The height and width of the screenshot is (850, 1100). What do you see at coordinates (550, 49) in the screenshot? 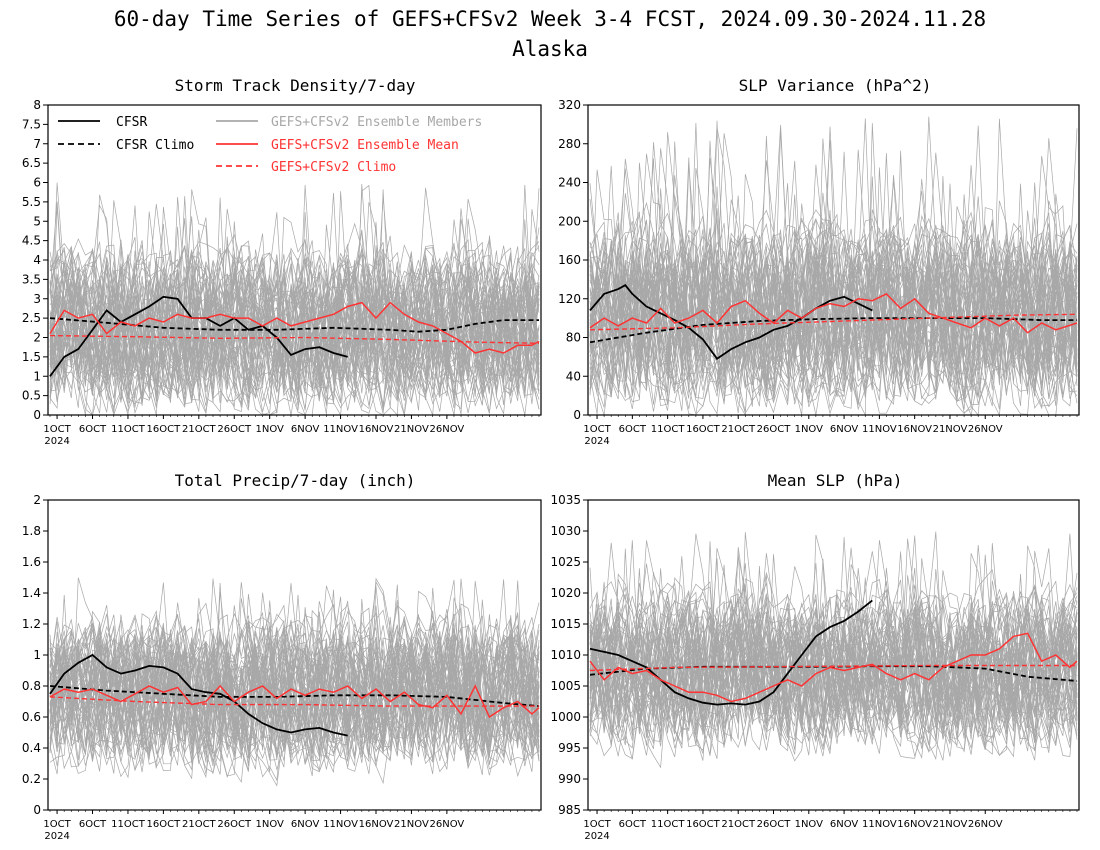
I see `figure-subtitle: Alaska` at bounding box center [550, 49].